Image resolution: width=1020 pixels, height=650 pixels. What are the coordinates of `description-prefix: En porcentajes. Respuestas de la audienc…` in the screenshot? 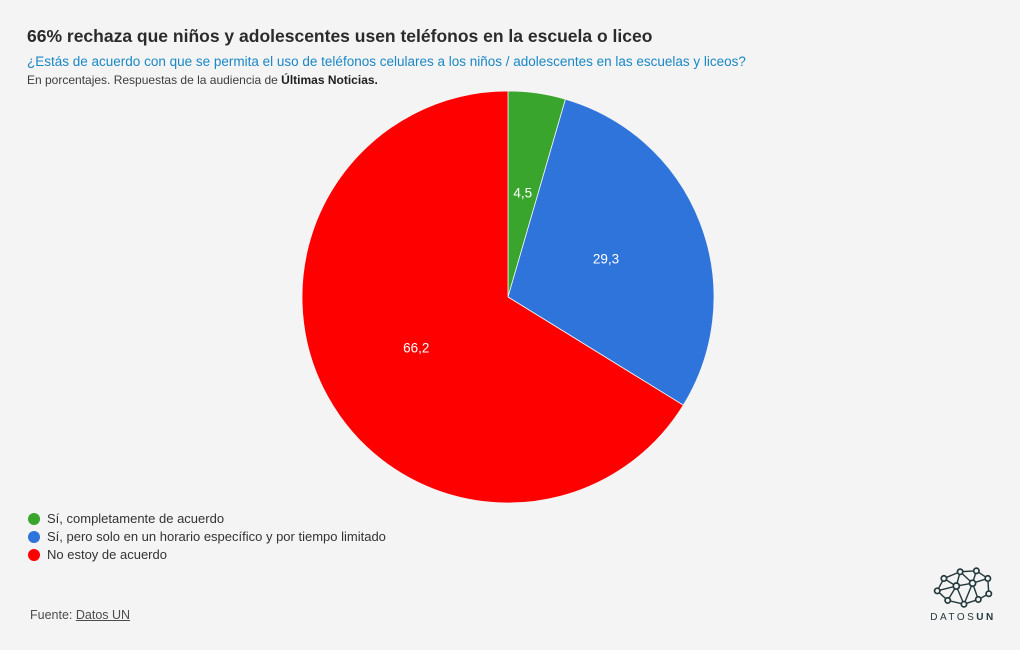 It's located at (154, 80).